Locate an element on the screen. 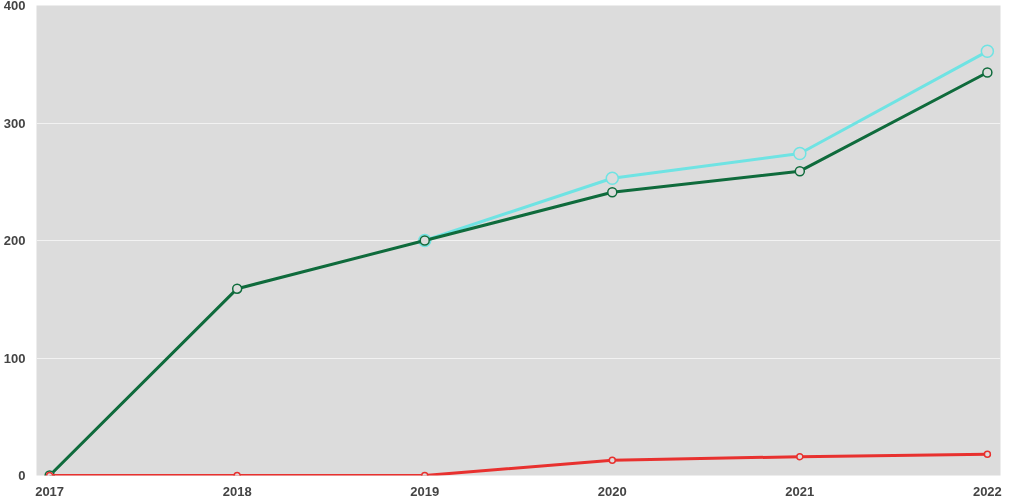 The image size is (1010, 503). y-tick-label: 200 is located at coordinates (14, 240).